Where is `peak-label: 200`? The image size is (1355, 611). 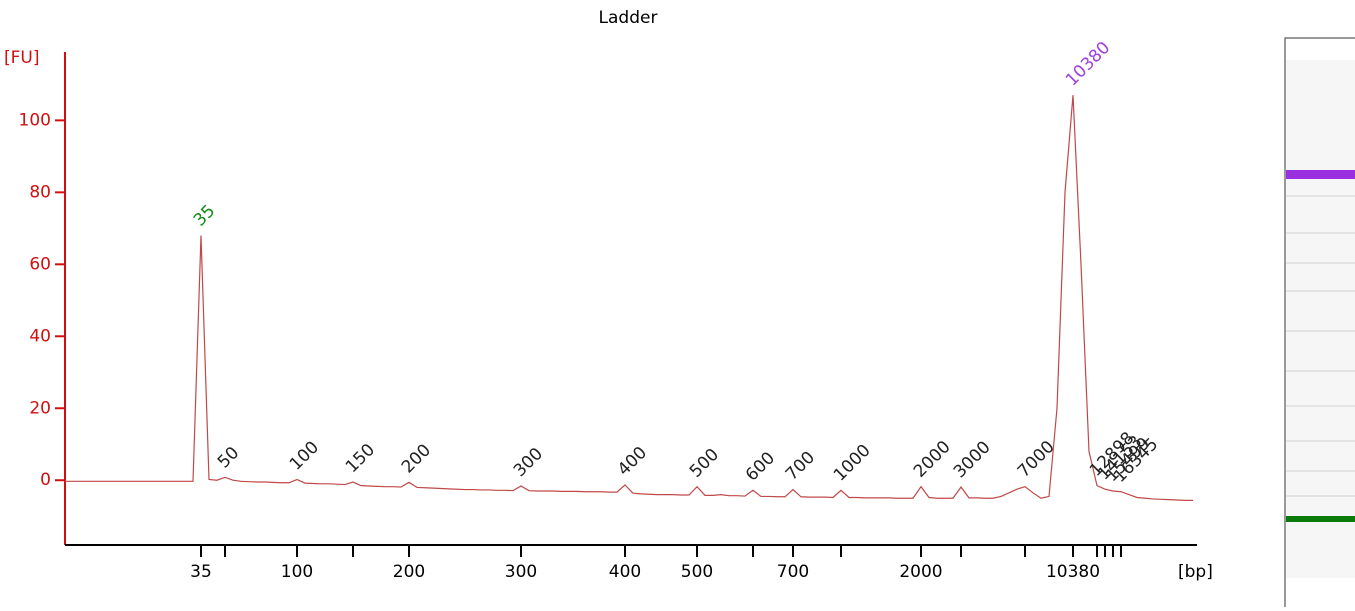 peak-label: 200 is located at coordinates (416, 458).